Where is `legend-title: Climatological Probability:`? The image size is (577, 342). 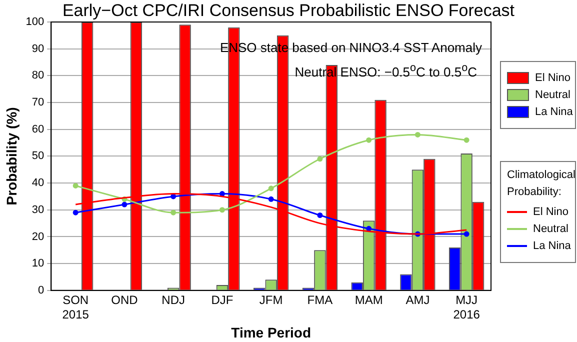 legend-title: Climatological Probability: is located at coordinates (541, 184).